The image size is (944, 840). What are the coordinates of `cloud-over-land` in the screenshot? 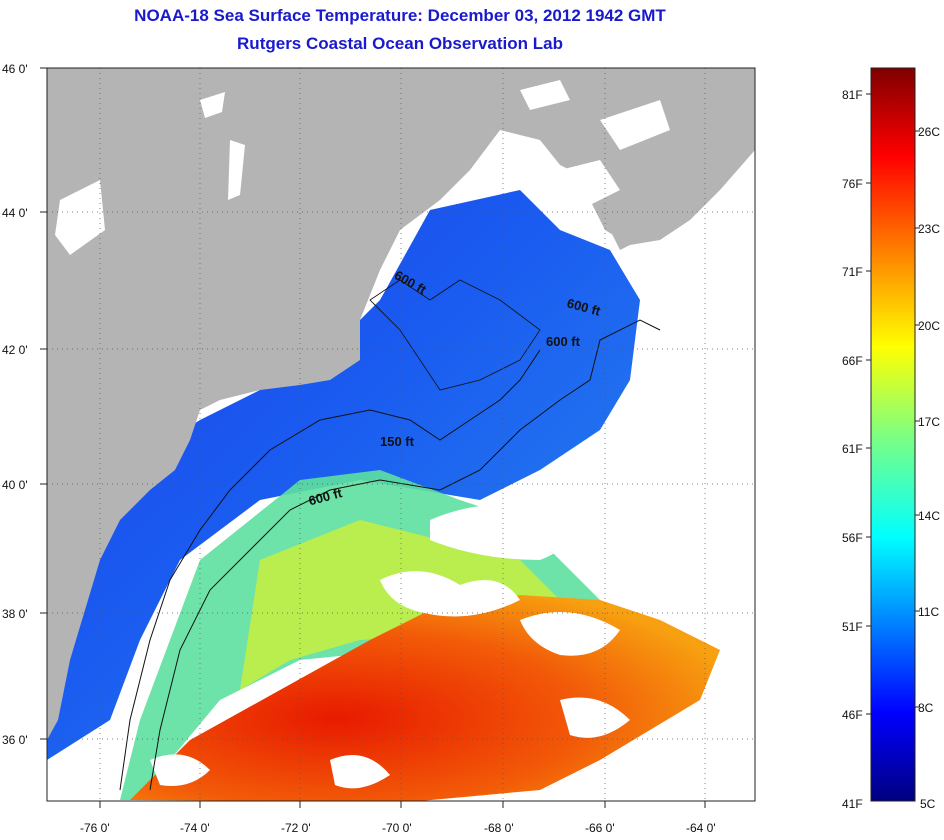 It's located at (362, 167).